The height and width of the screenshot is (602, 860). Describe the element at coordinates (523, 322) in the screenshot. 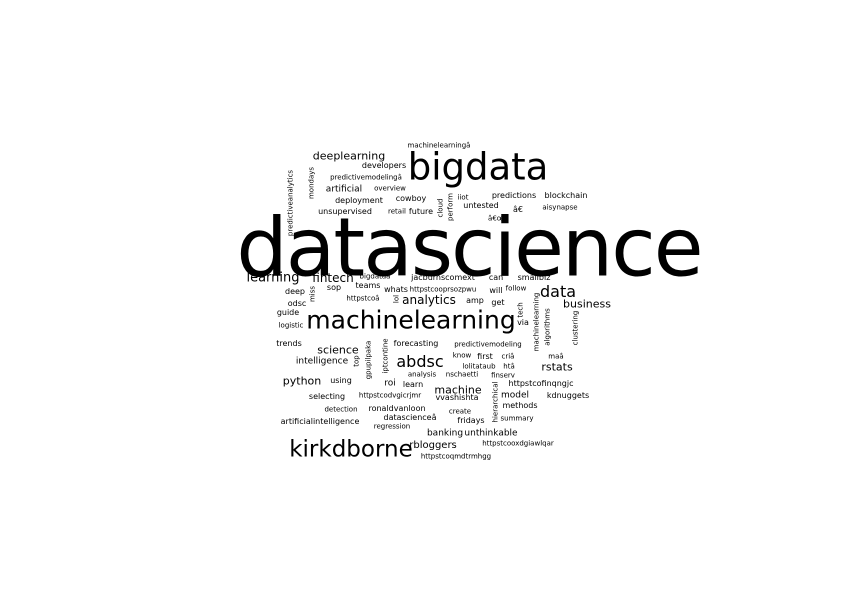

I see `word: via` at that location.